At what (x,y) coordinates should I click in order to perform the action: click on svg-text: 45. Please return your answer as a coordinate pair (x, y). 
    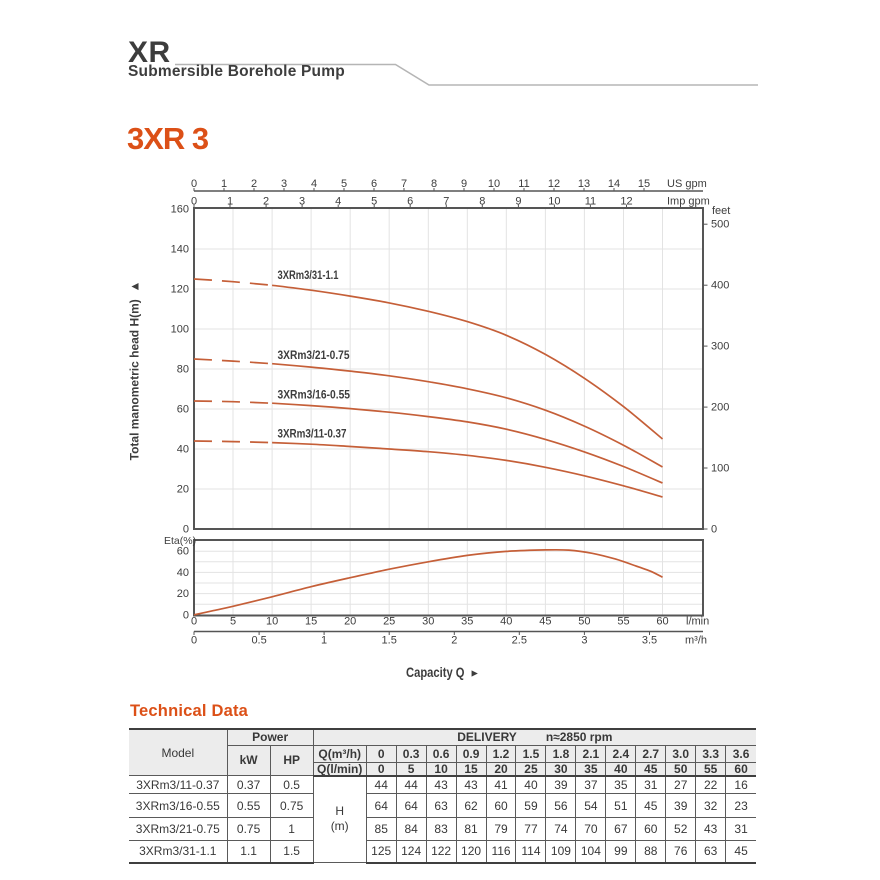
    Looking at the image, I should click on (545, 622).